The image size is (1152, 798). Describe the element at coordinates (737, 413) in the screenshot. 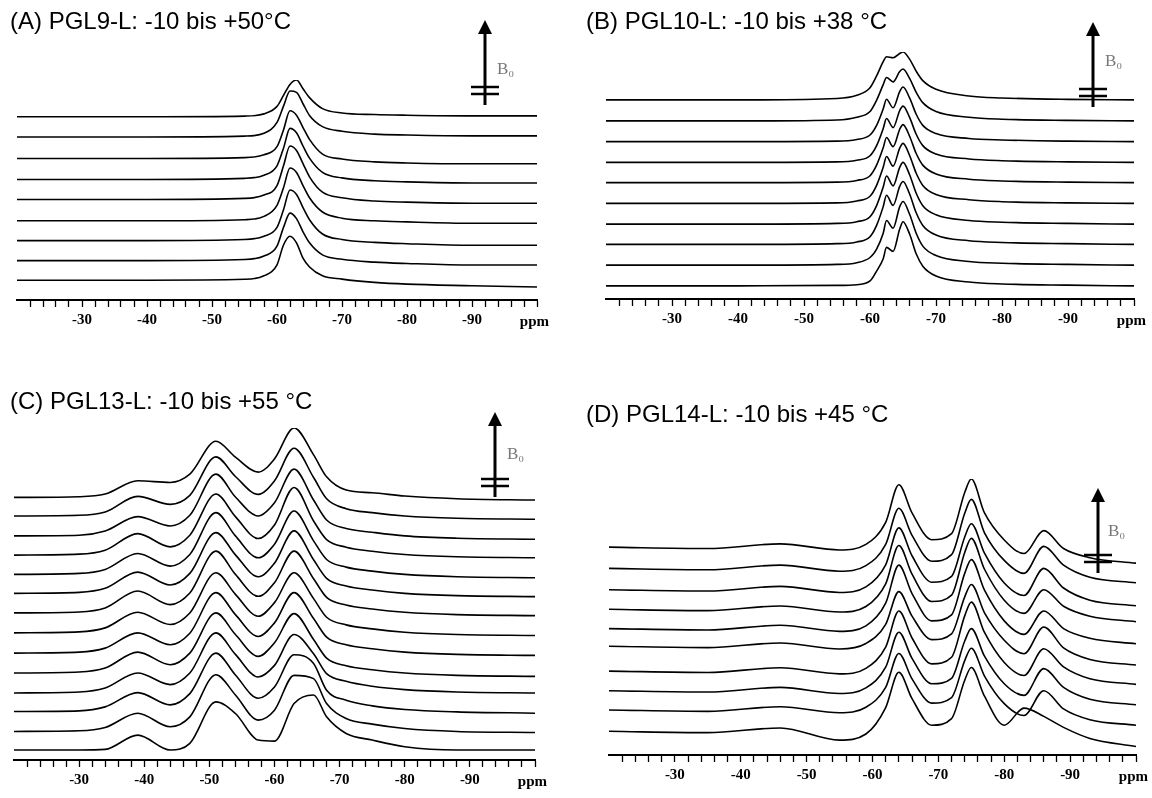

I see `chart-title: (D) PGL14-L: -10 bis +45 °C` at that location.